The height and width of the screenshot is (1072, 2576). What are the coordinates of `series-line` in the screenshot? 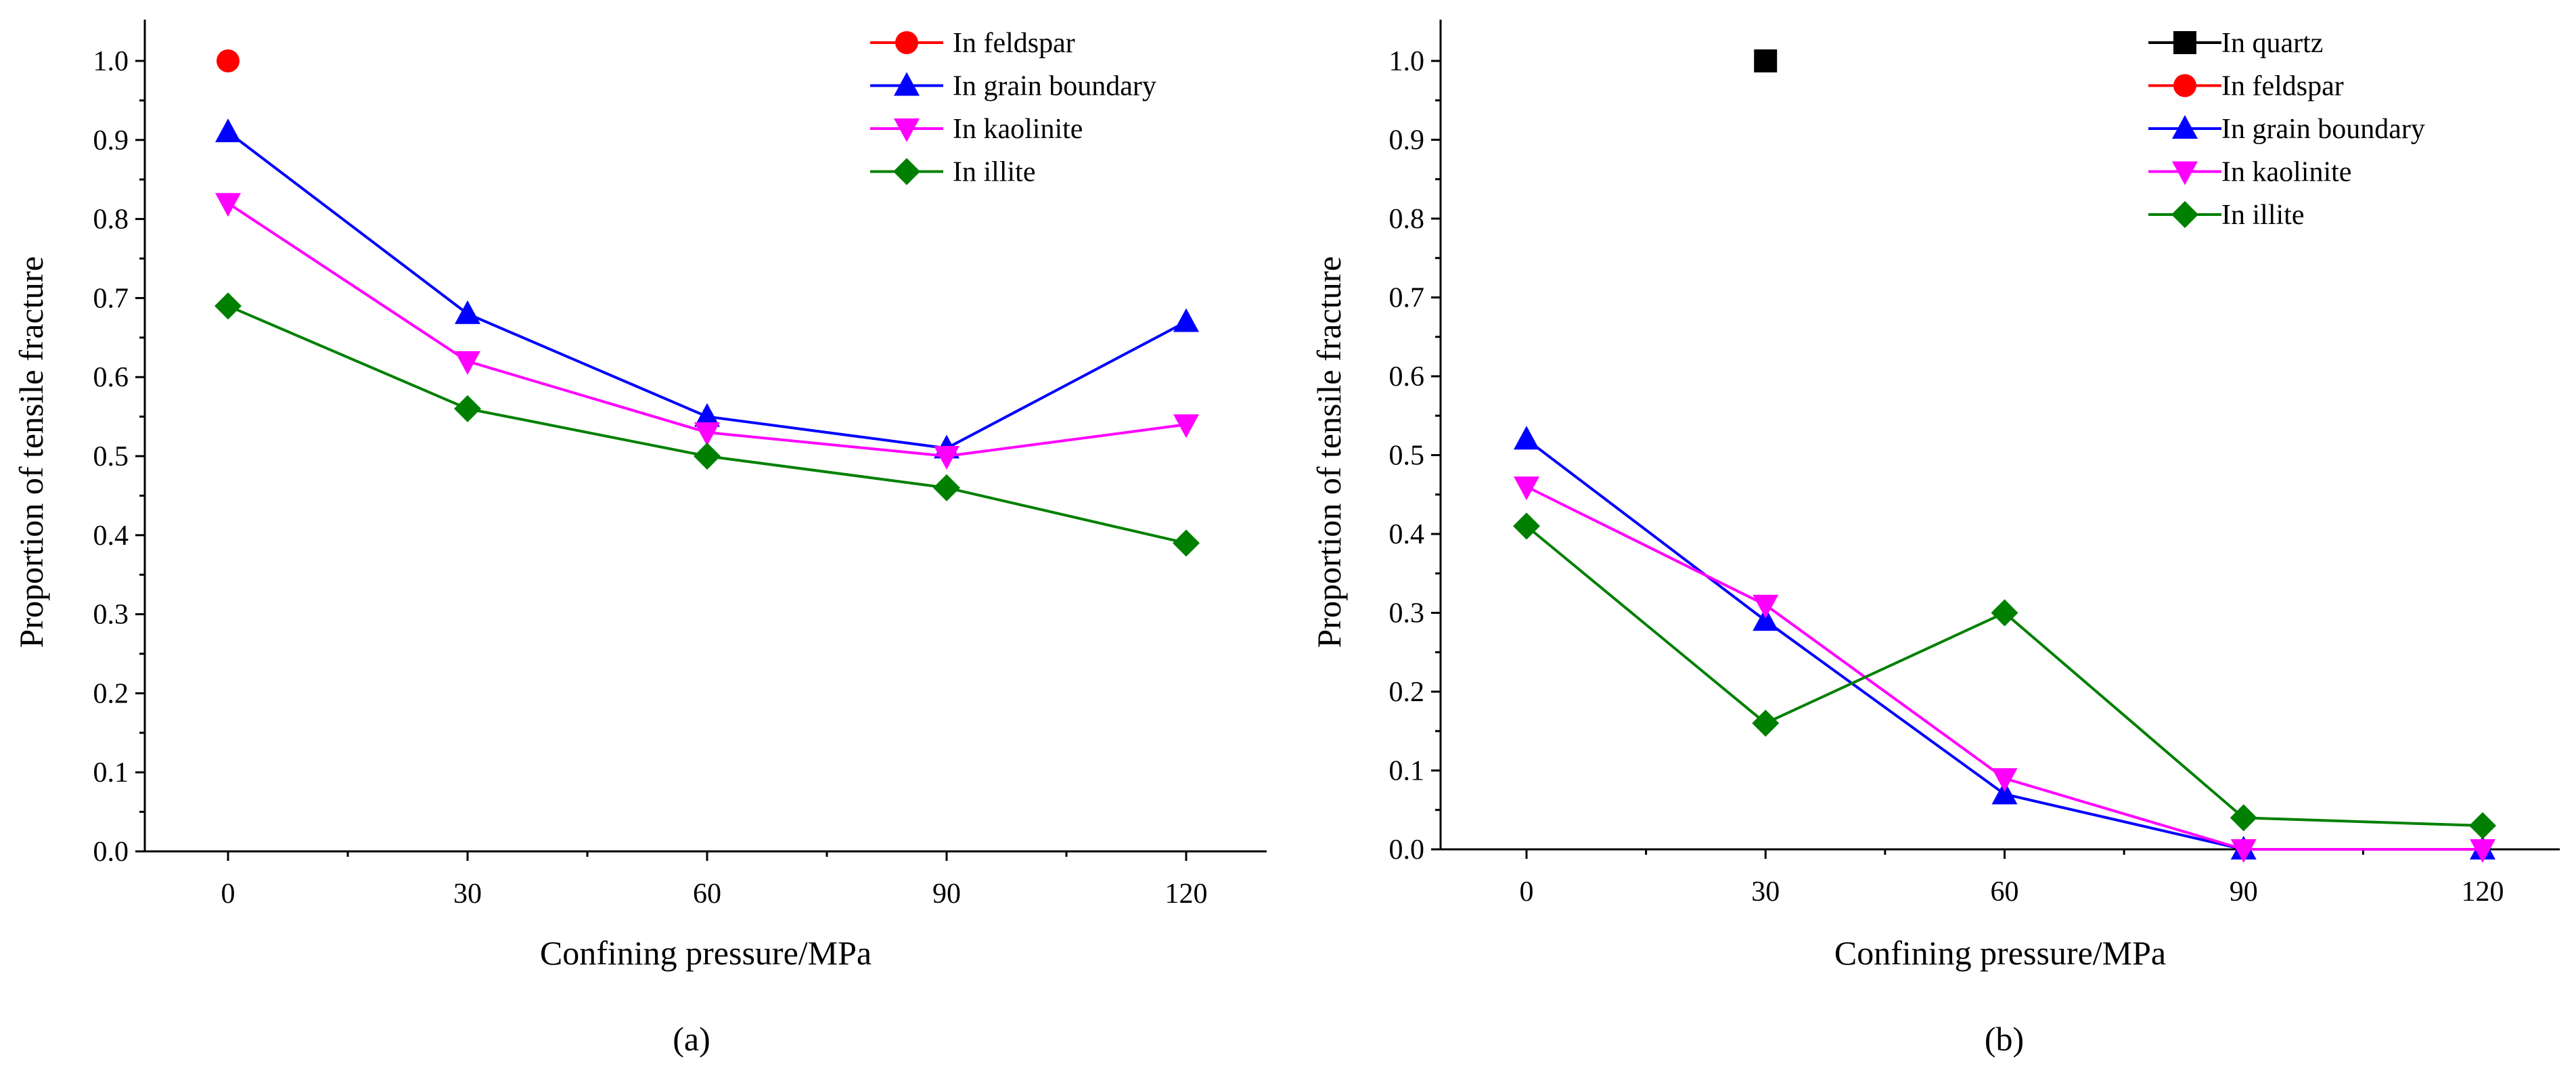 It's located at (707, 290).